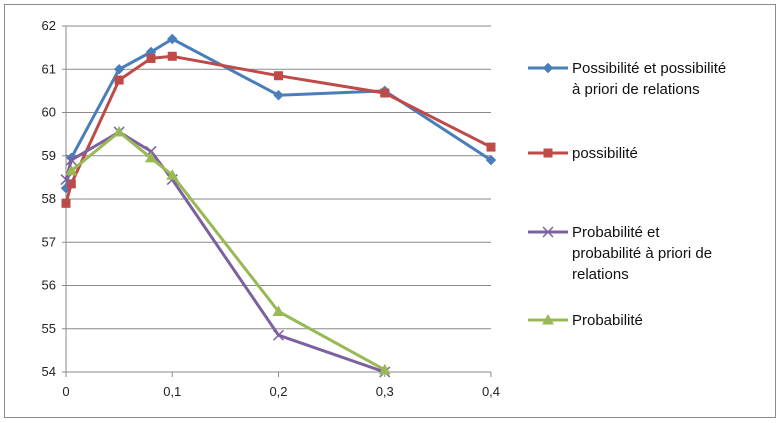 Image resolution: width=782 pixels, height=423 pixels. I want to click on y-tick-label: 60, so click(49, 112).